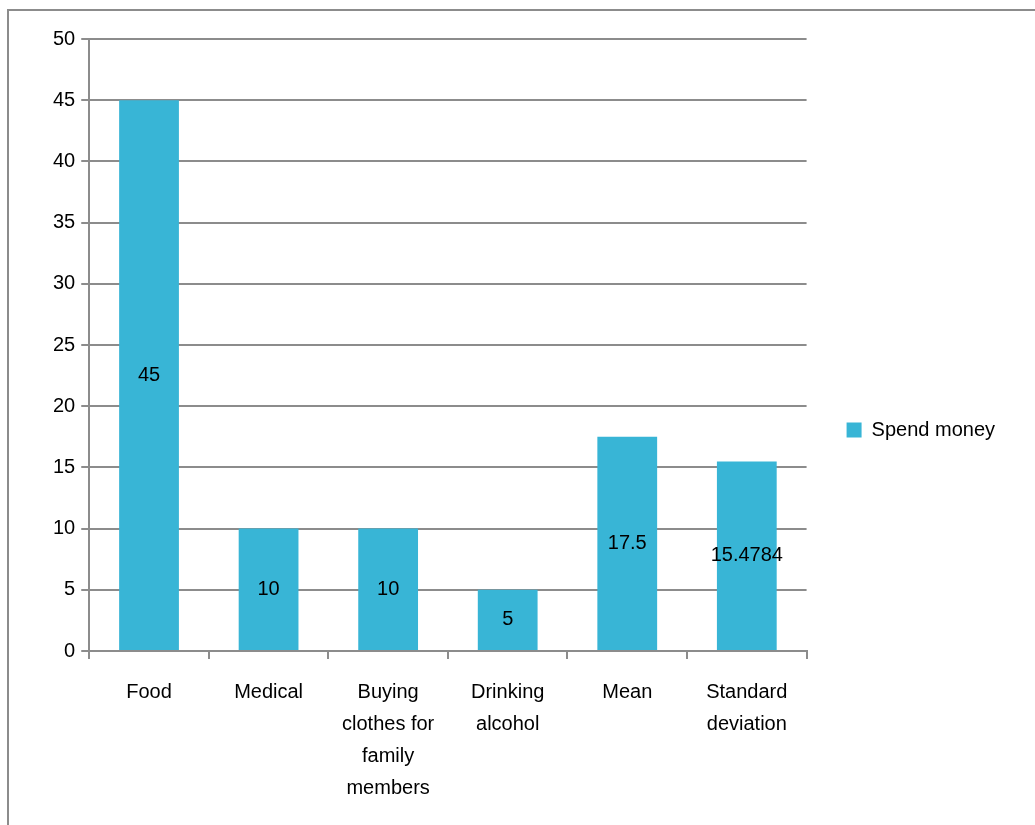  Describe the element at coordinates (64, 98) in the screenshot. I see `y-tick-label: 45` at that location.